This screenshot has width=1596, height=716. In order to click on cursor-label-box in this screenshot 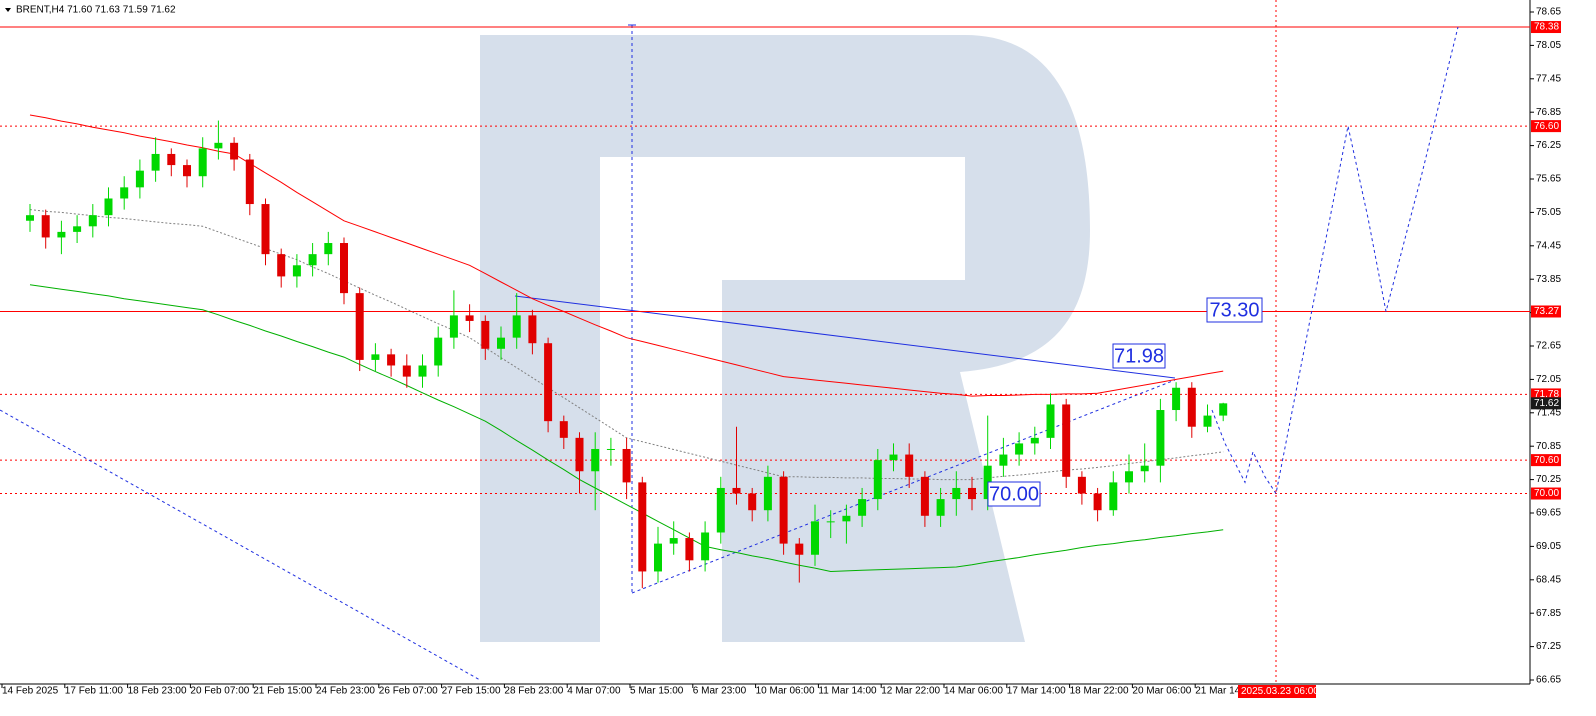, I will do `click(1277, 691)`.